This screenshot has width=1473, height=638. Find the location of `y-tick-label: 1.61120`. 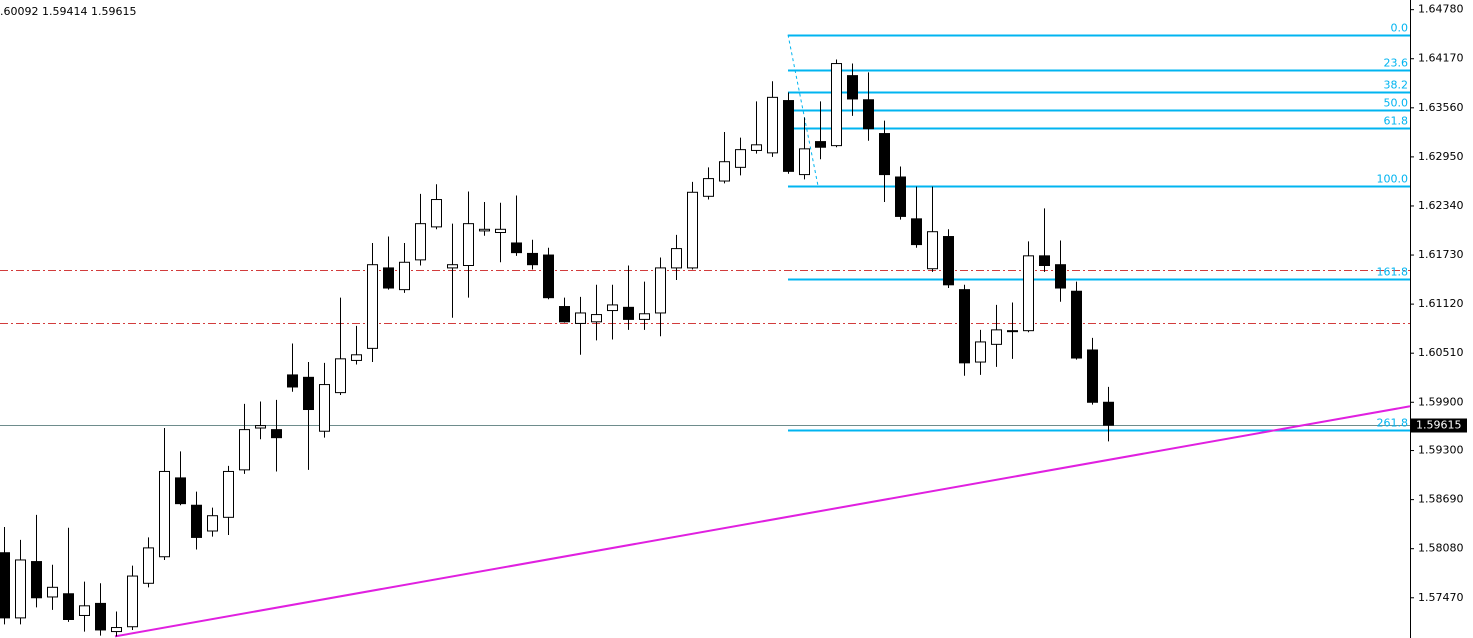

y-tick-label: 1.61120 is located at coordinates (1441, 303).